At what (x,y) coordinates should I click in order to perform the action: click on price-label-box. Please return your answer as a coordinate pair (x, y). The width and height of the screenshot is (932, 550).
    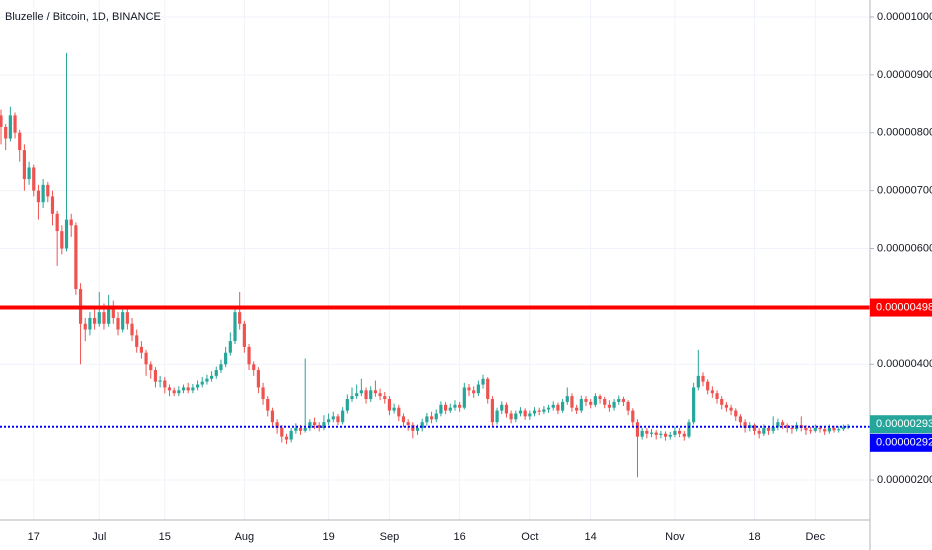
    Looking at the image, I should click on (901, 424).